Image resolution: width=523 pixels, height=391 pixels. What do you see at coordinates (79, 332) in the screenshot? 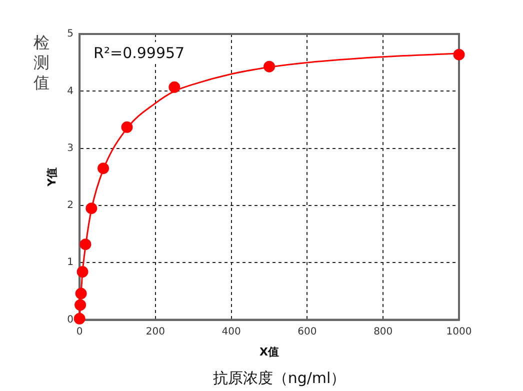
I see `x-tick-label: 0` at bounding box center [79, 332].